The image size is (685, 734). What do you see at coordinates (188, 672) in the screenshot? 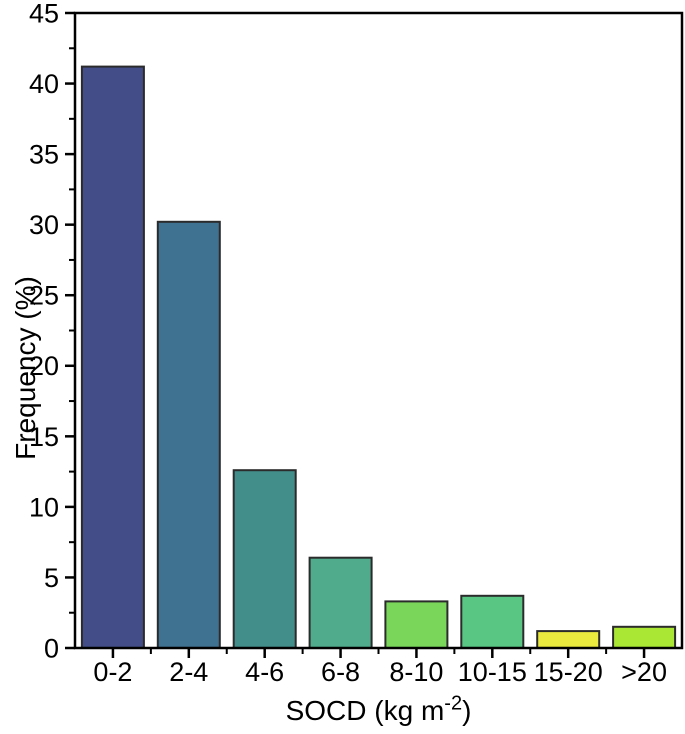
I see `x-tick-label: 2-4` at bounding box center [188, 672].